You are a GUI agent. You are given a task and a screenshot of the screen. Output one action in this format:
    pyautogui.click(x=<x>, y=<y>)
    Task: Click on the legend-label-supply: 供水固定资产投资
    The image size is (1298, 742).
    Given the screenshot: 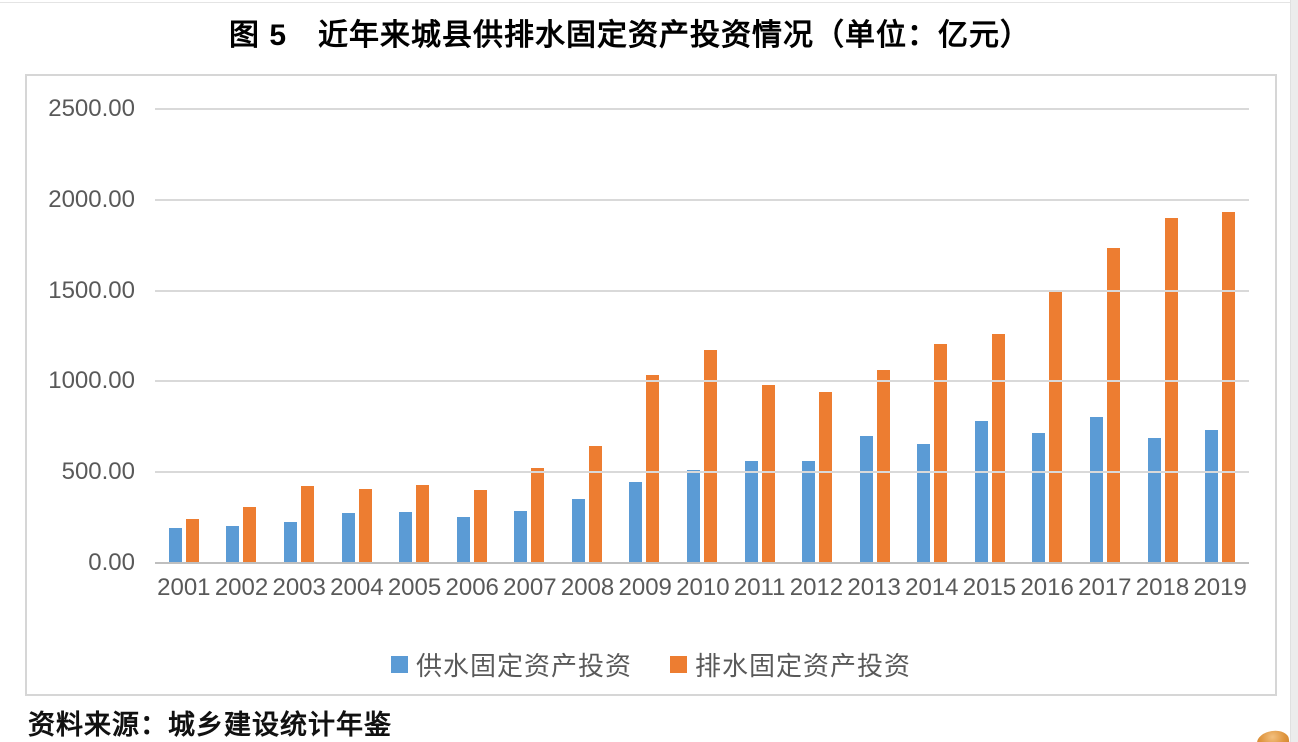 What is the action you would take?
    pyautogui.click(x=523, y=666)
    